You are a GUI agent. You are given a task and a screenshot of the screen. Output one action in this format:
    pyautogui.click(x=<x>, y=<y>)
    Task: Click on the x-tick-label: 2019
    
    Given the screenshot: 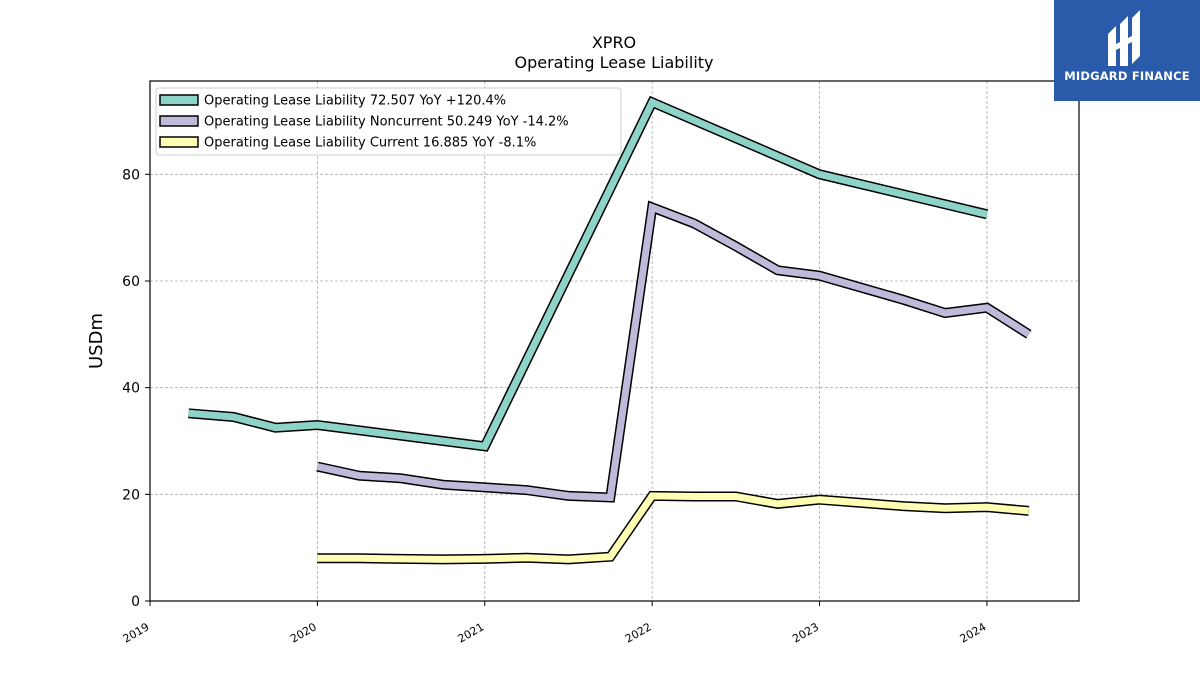 What is the action you would take?
    pyautogui.click(x=136, y=632)
    